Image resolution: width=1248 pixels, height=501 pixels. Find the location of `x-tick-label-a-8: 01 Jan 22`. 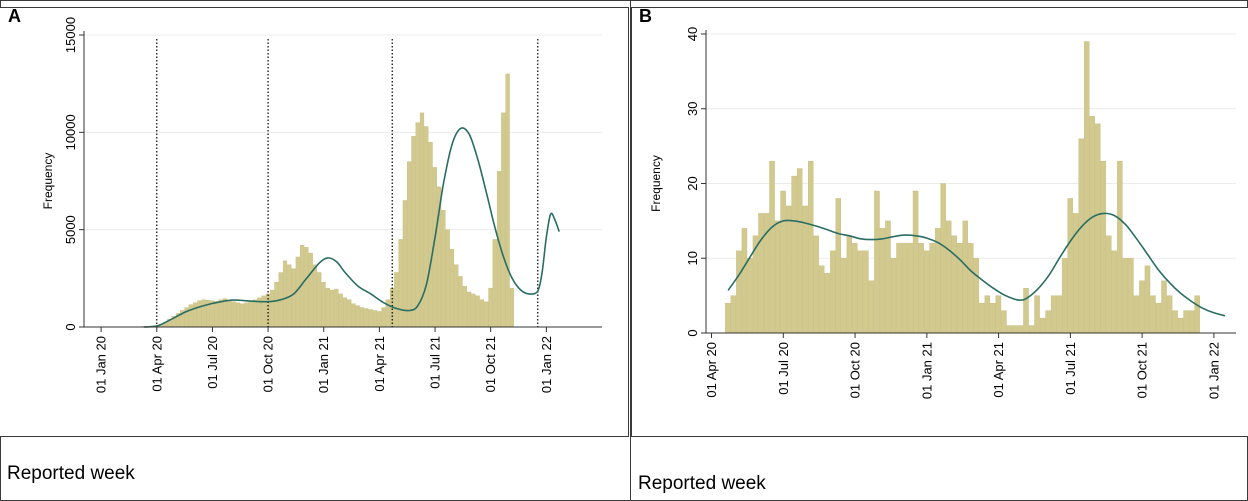

x-tick-label-a-8: 01 Jan 22 is located at coordinates (546, 364).